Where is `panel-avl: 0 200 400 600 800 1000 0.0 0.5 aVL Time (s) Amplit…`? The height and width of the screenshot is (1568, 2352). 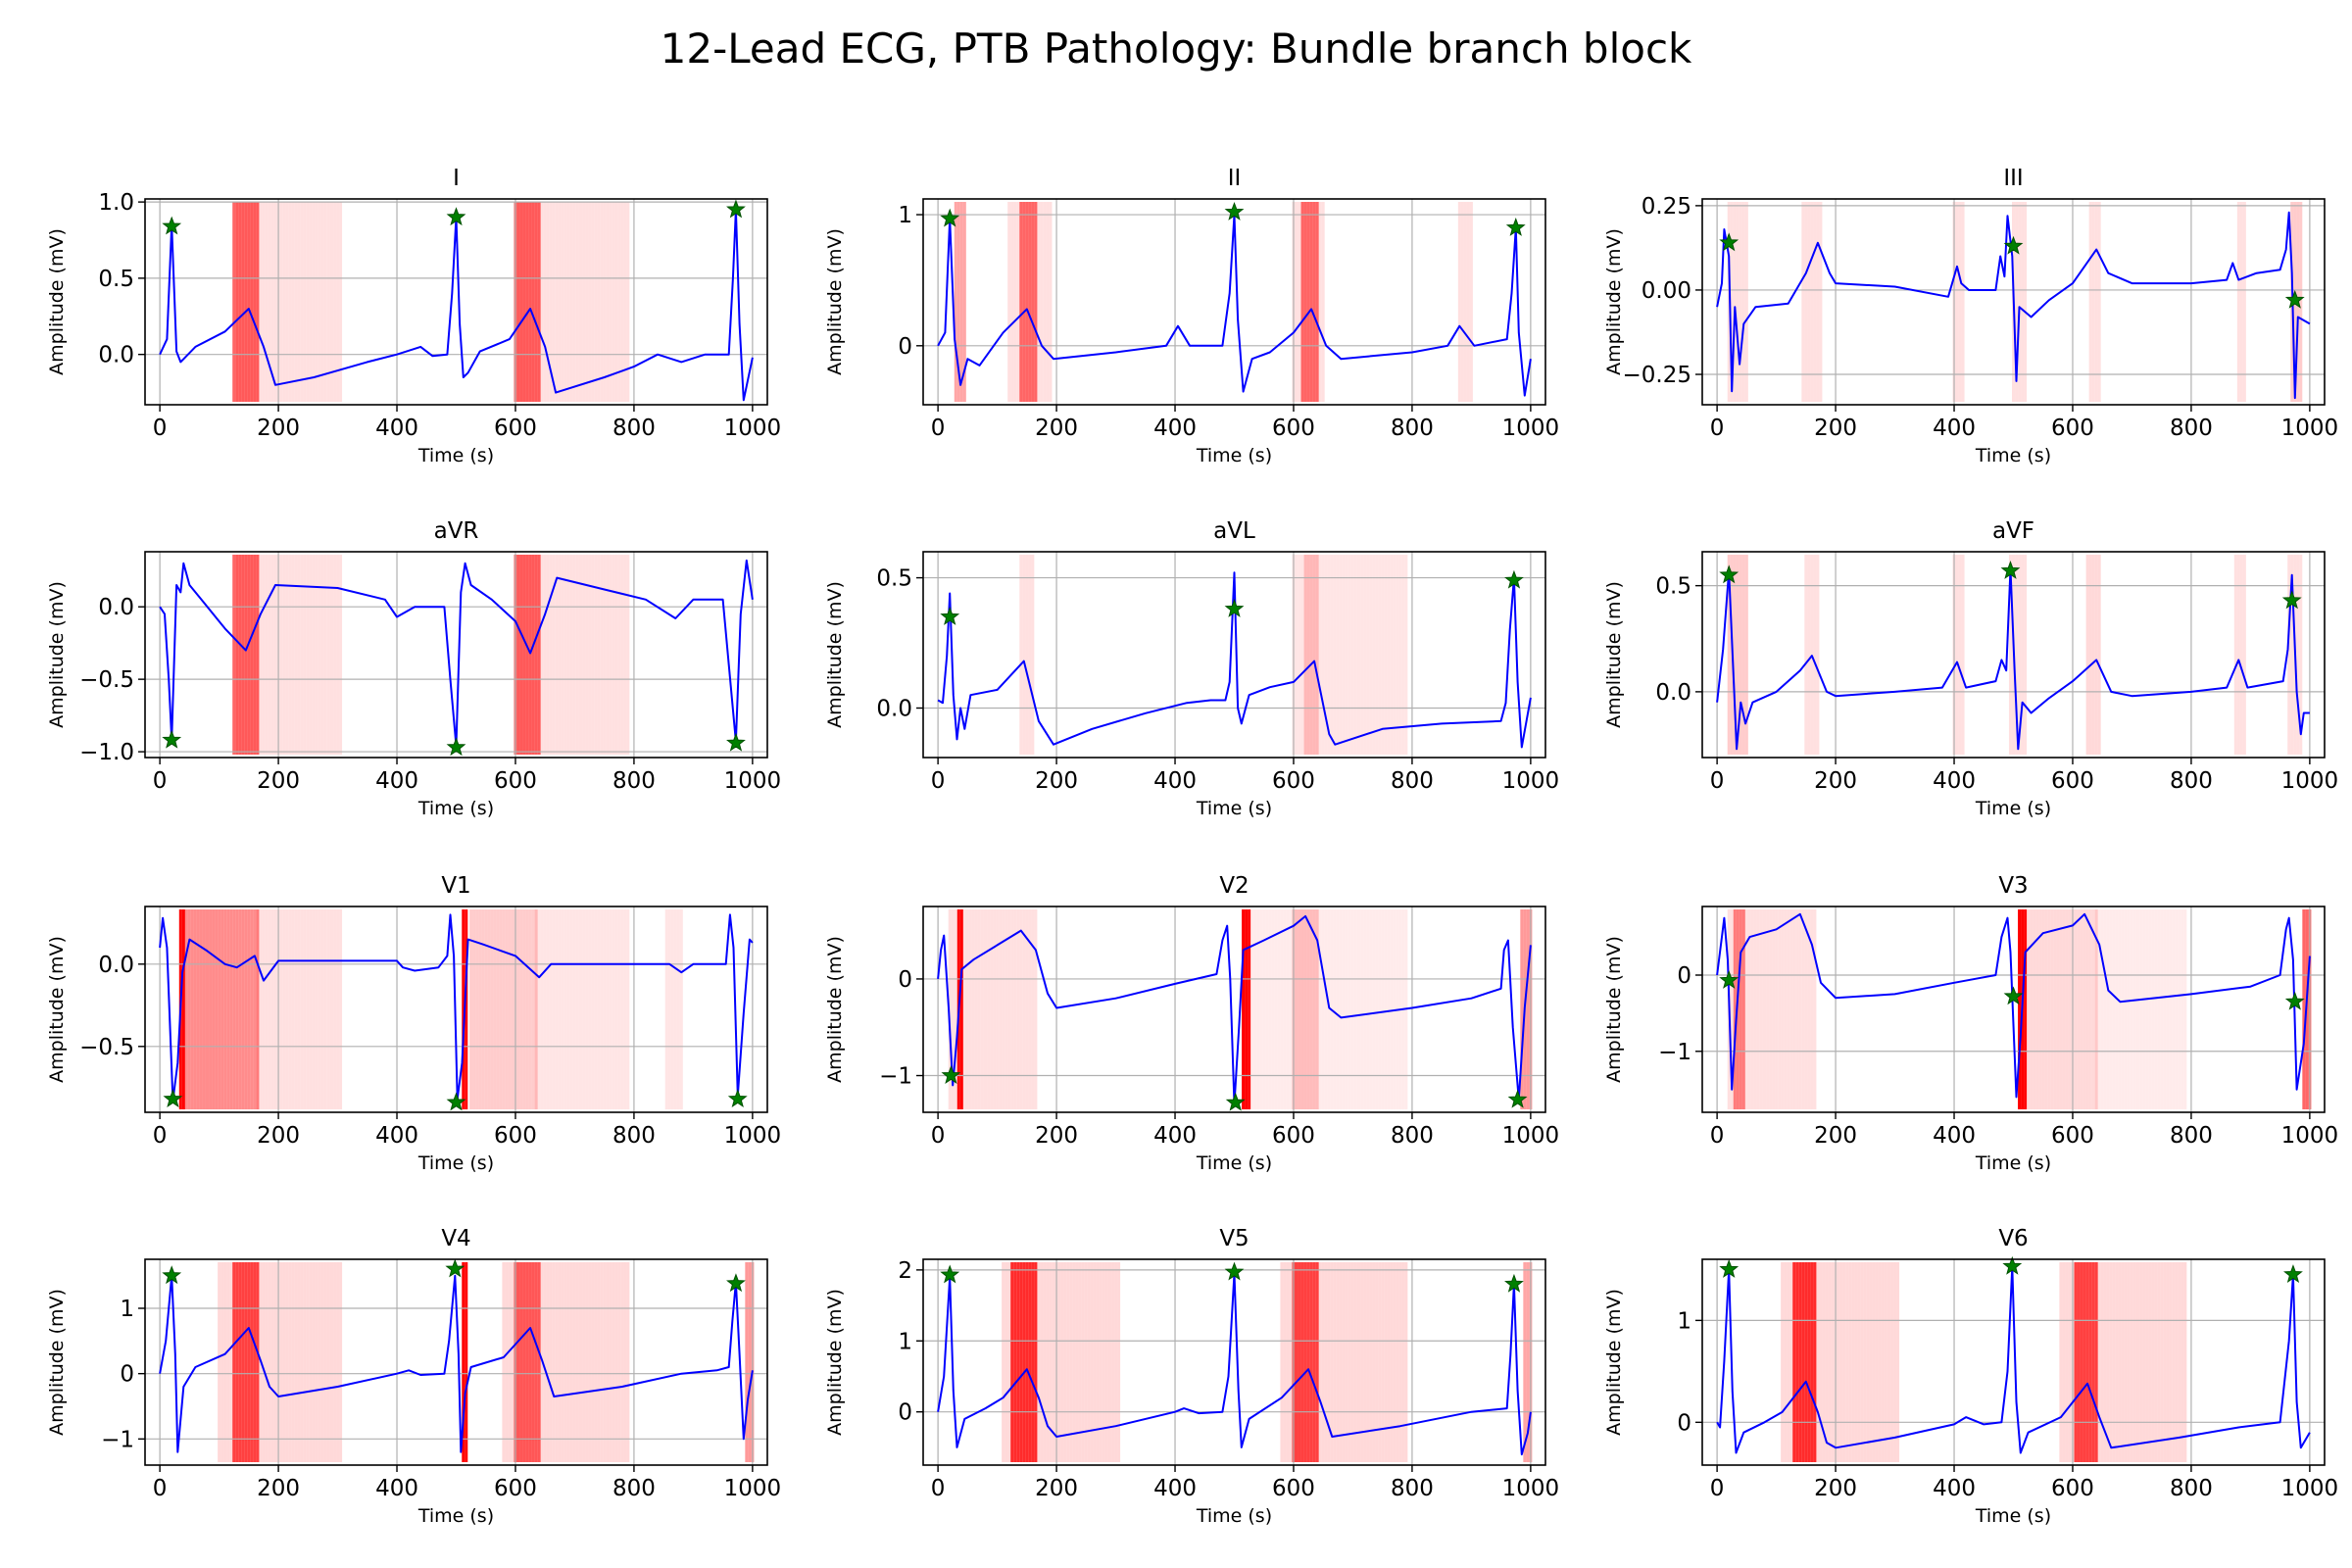
panel-avl: 0 200 400 600 800 1000 0.0 0.5 aVL Time (s) Amplit… is located at coordinates (1191, 668).